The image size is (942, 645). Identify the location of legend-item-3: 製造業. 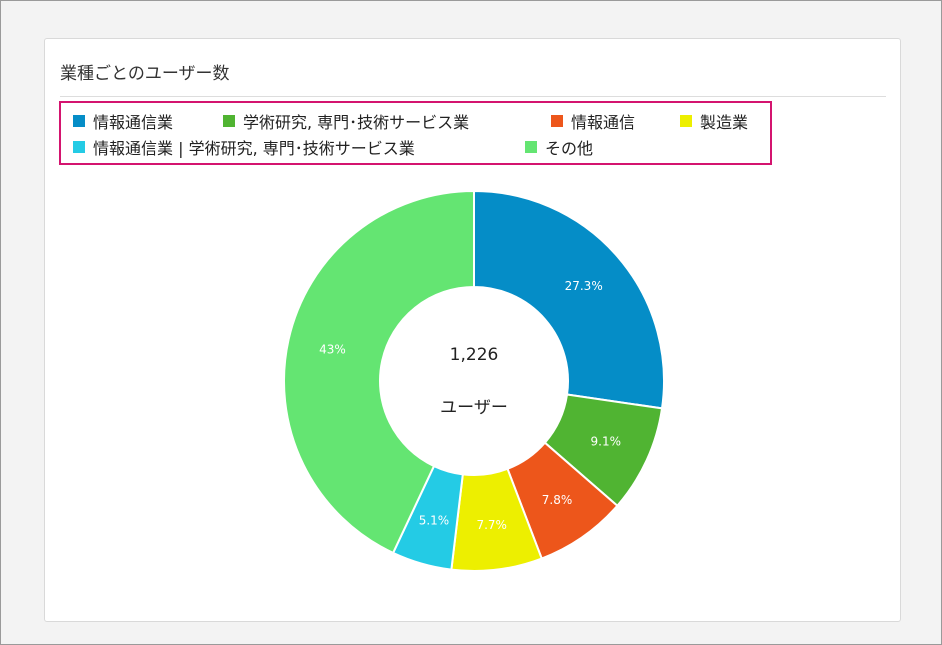
(714, 121).